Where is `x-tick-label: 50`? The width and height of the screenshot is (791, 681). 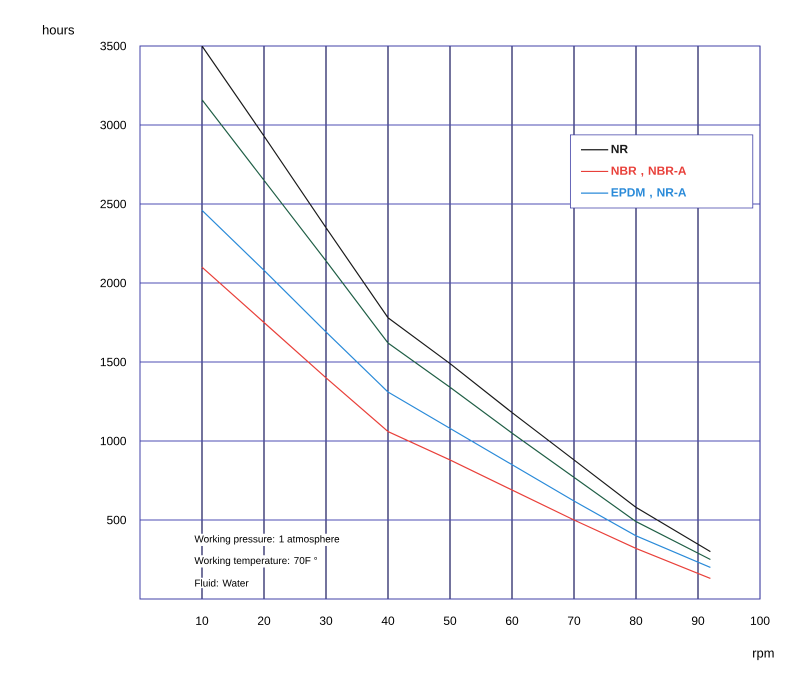
x-tick-label: 50 is located at coordinates (450, 620).